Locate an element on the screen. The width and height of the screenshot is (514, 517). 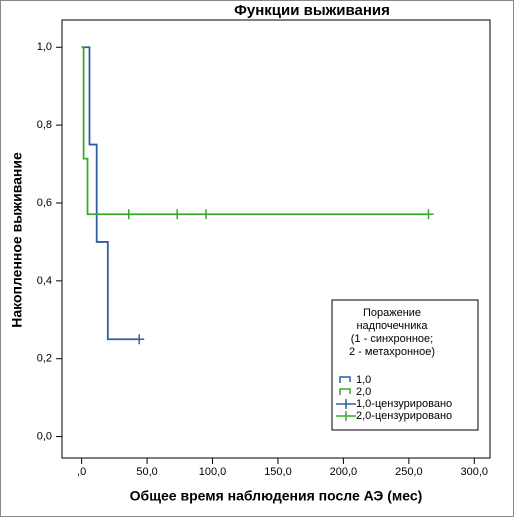
y-tick-label: 0,8 is located at coordinates (44, 125).